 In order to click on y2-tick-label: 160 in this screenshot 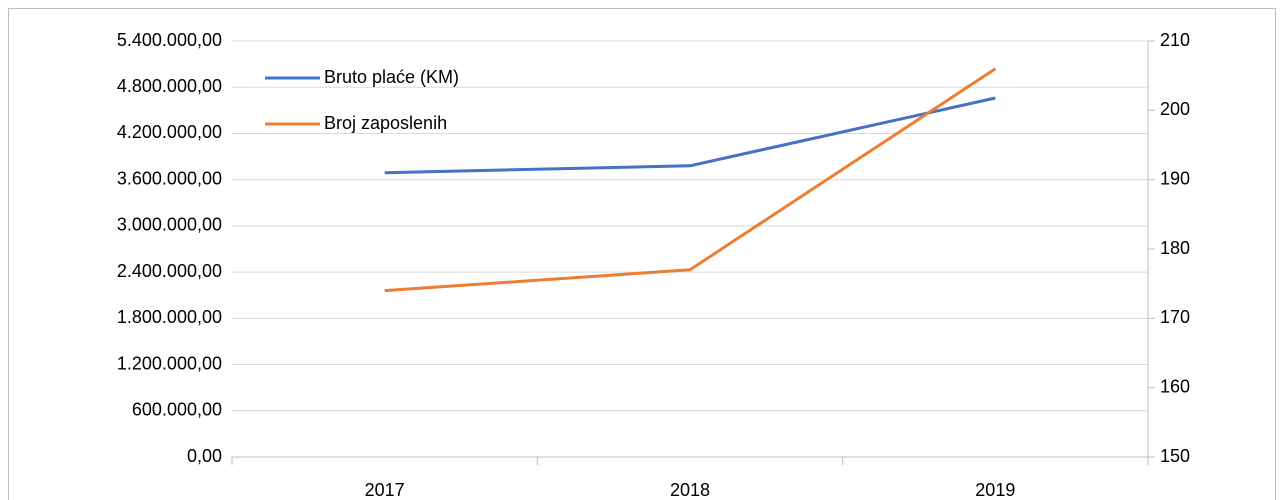, I will do `click(1175, 386)`.